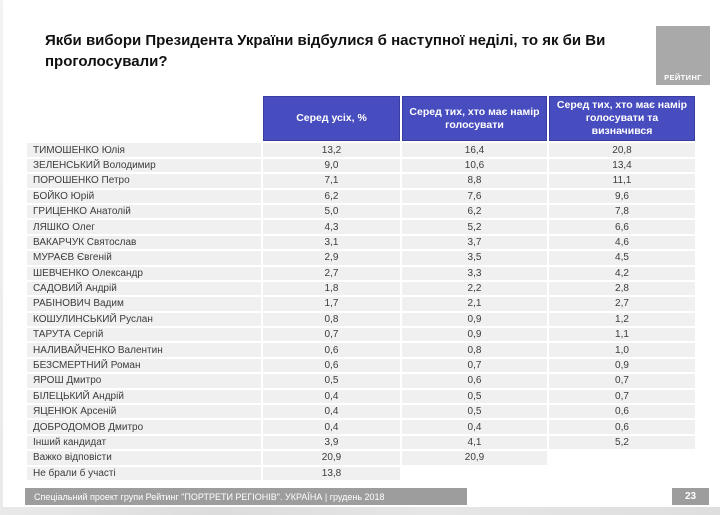  What do you see at coordinates (144, 211) in the screenshot?
I see `candidate-name: ГРИЦЕНКО Анатолій` at bounding box center [144, 211].